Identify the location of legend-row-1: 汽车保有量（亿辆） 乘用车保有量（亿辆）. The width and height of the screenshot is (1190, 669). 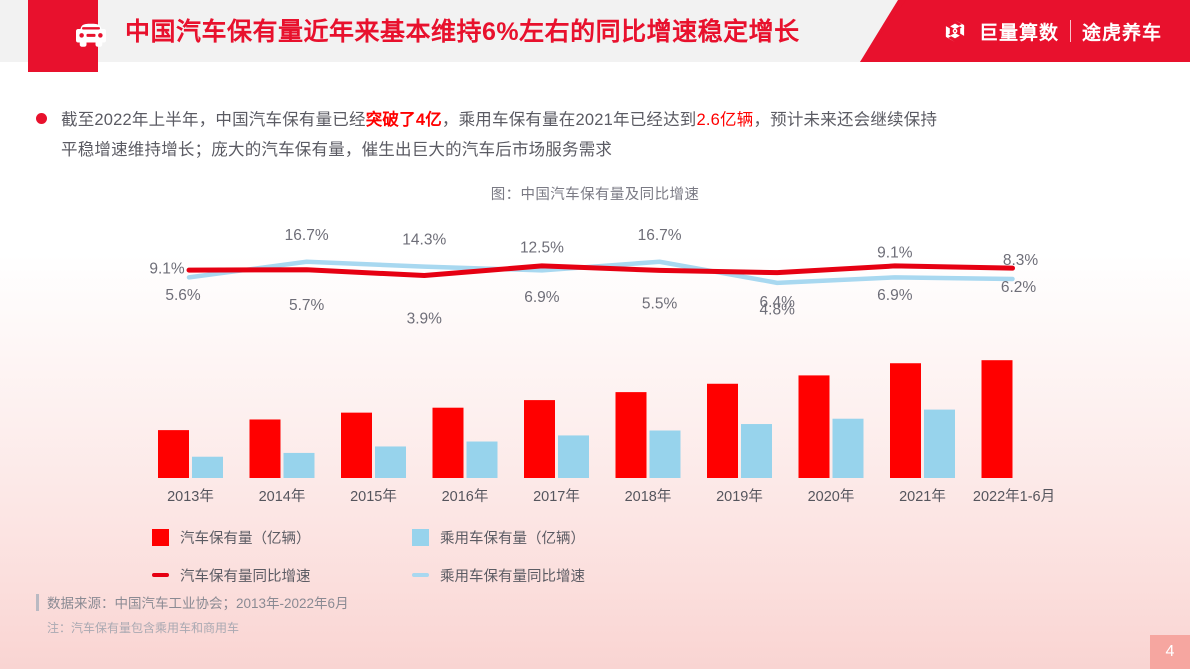
(412, 537).